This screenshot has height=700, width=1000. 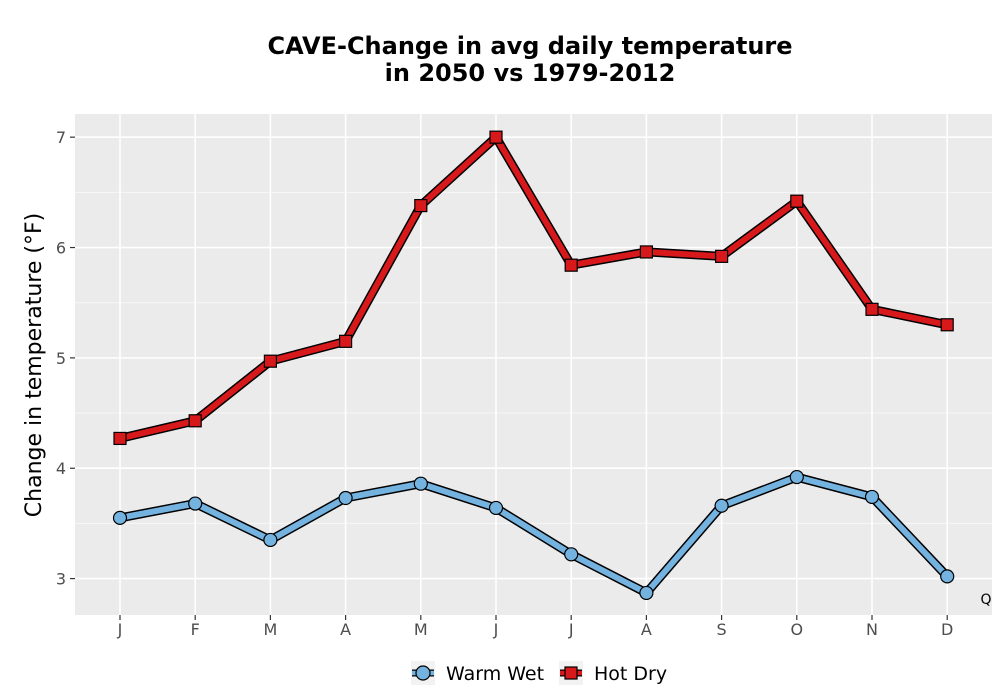 What do you see at coordinates (61, 579) in the screenshot?
I see `y-tick-label: 3` at bounding box center [61, 579].